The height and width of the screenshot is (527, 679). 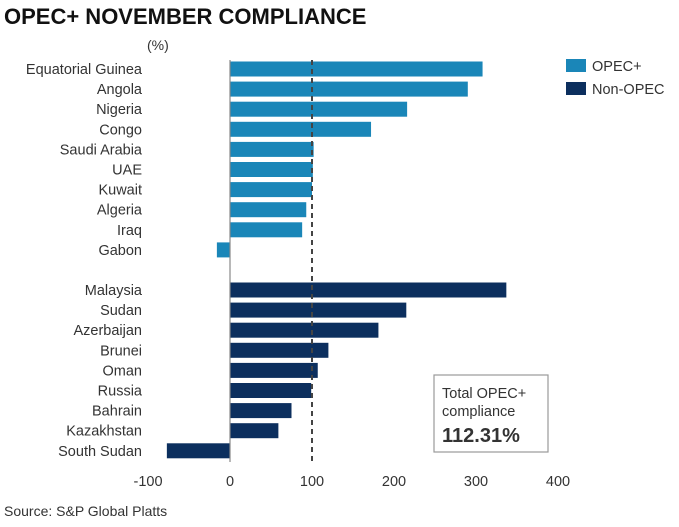 I want to click on bar-brunei, so click(x=279, y=350).